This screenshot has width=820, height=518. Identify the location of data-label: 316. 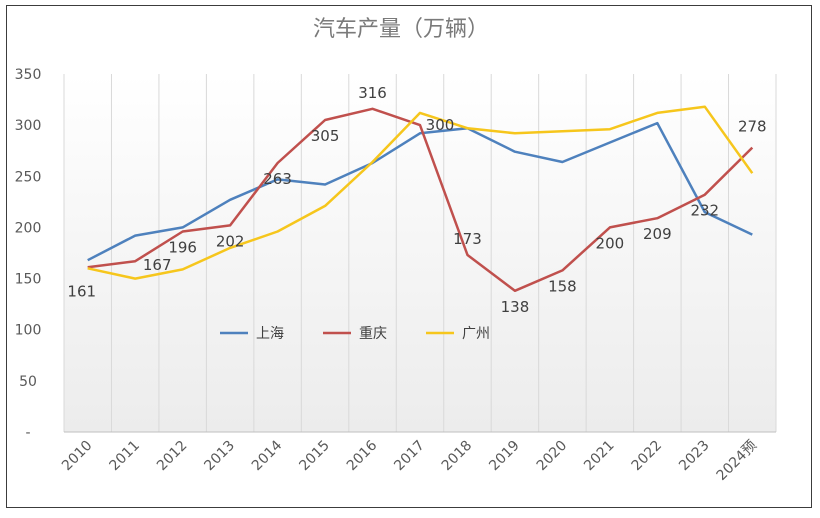
(372, 93).